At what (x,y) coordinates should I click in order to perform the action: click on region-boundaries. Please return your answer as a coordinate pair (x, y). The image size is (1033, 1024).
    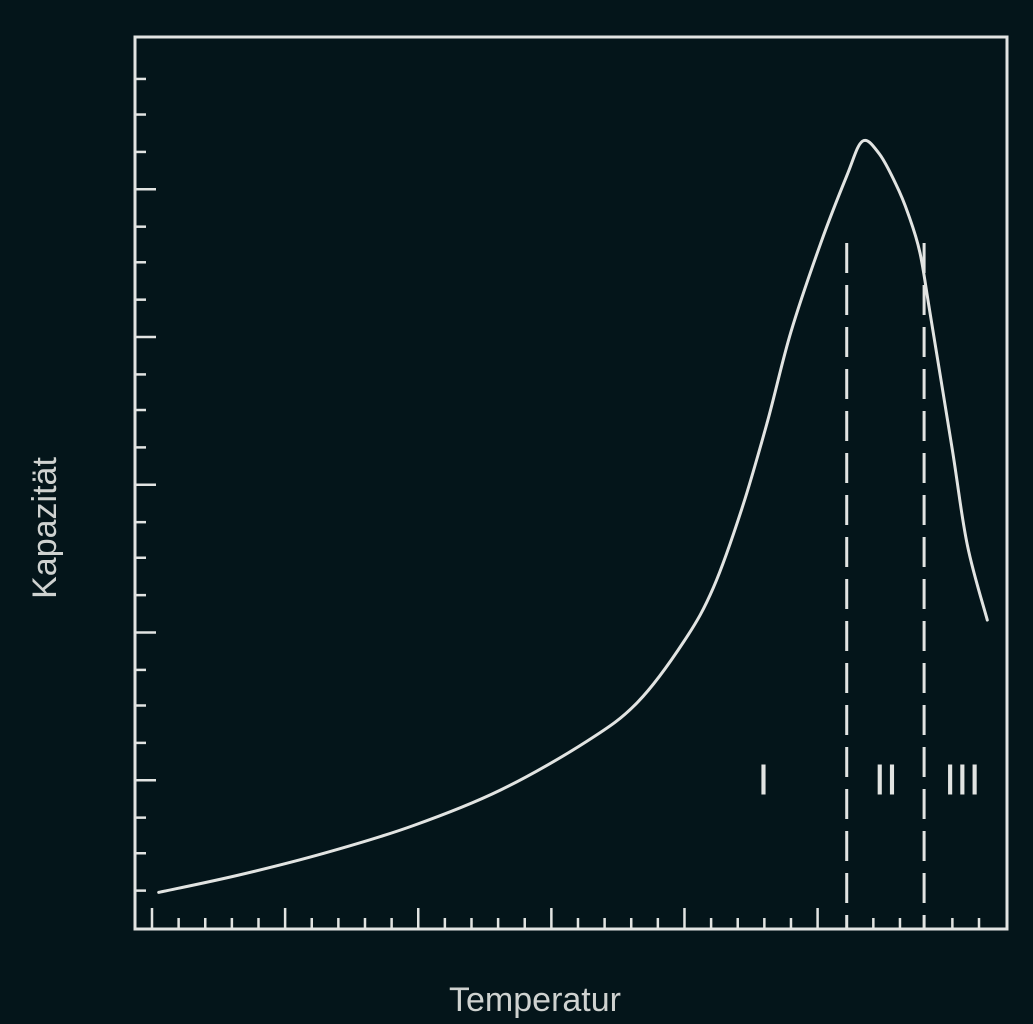
    Looking at the image, I should click on (885, 586).